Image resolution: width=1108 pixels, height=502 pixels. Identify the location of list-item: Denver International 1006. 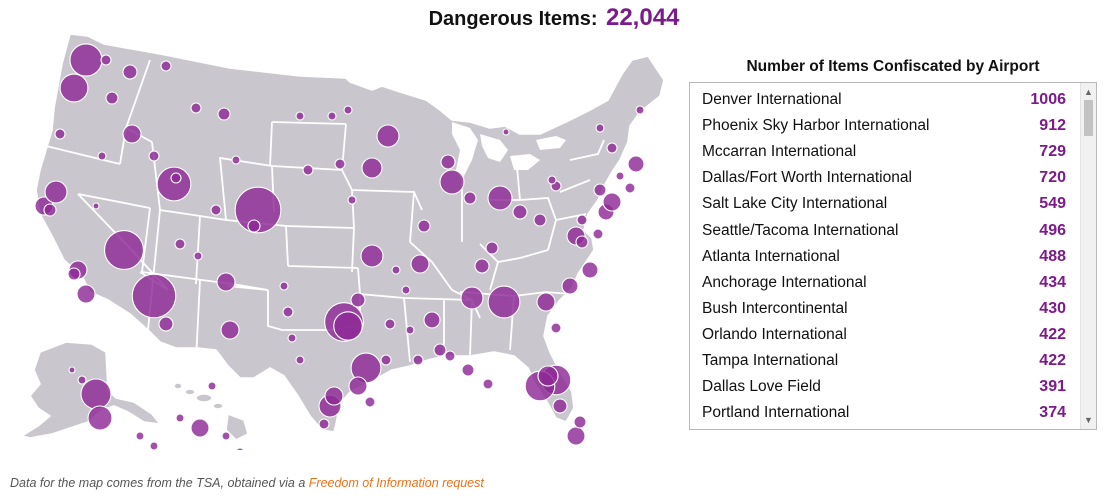
(884, 100).